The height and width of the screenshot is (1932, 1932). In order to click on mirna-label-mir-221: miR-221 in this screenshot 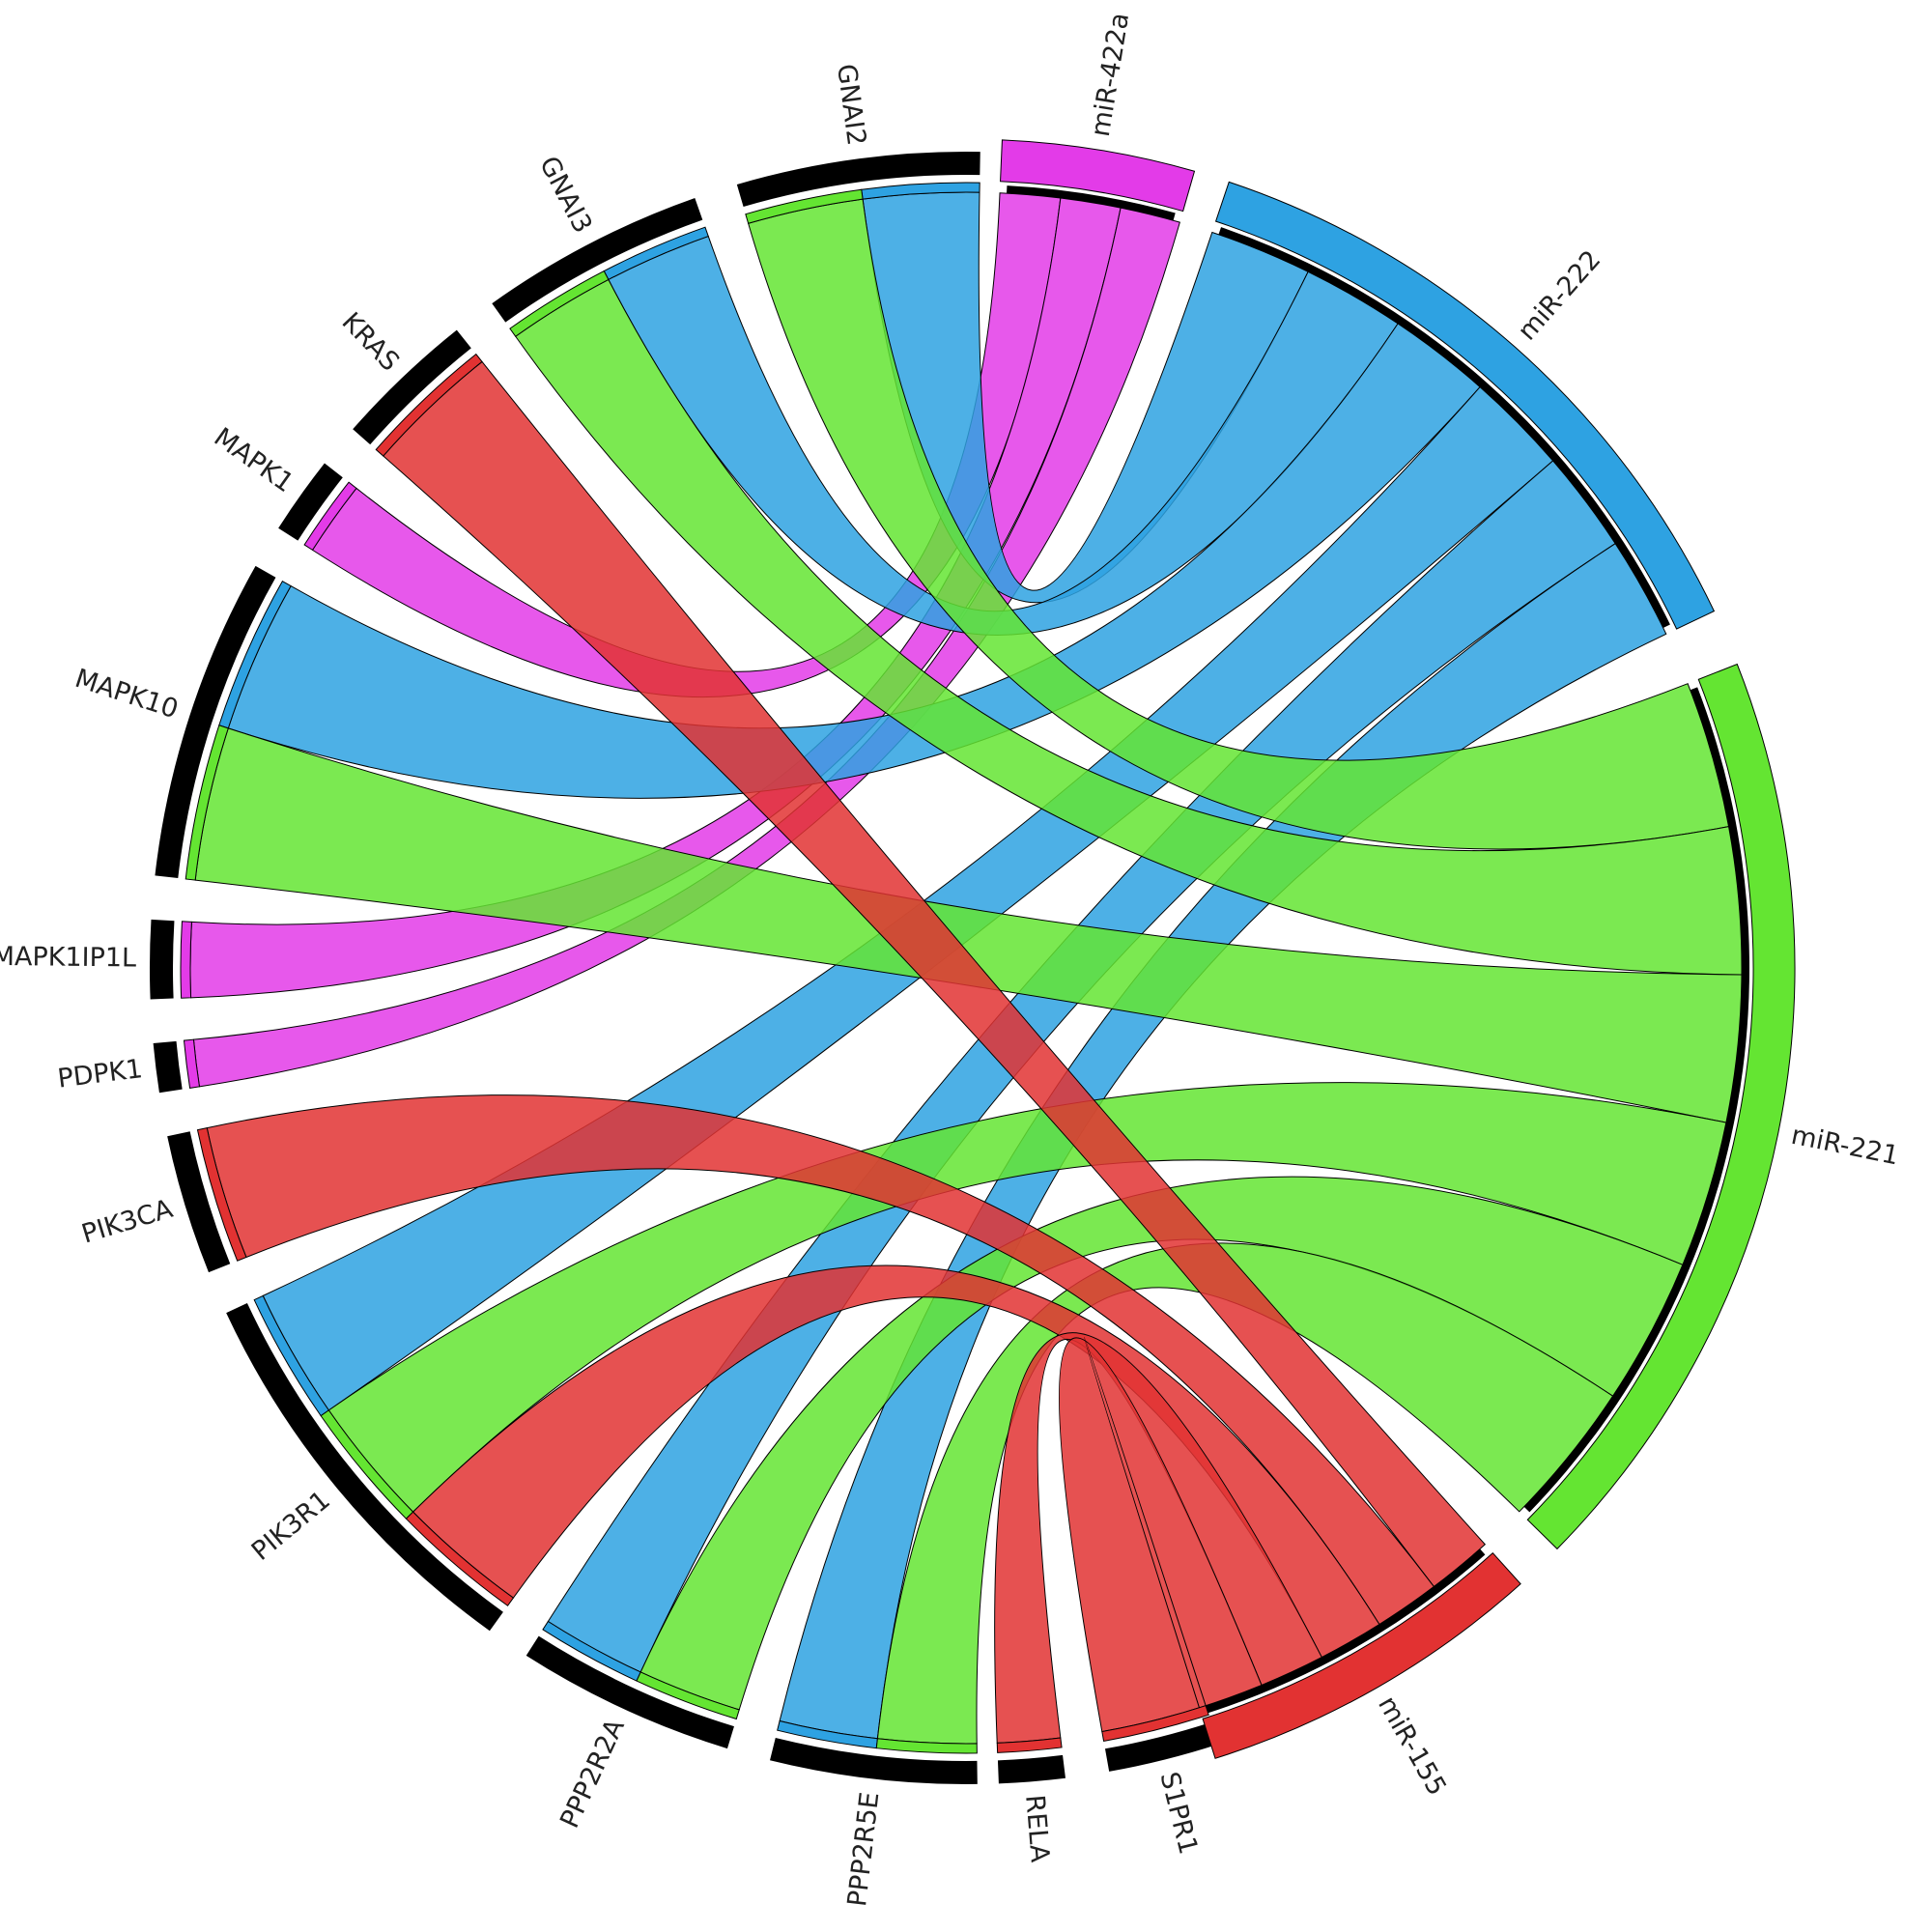, I will do `click(1845, 1146)`.